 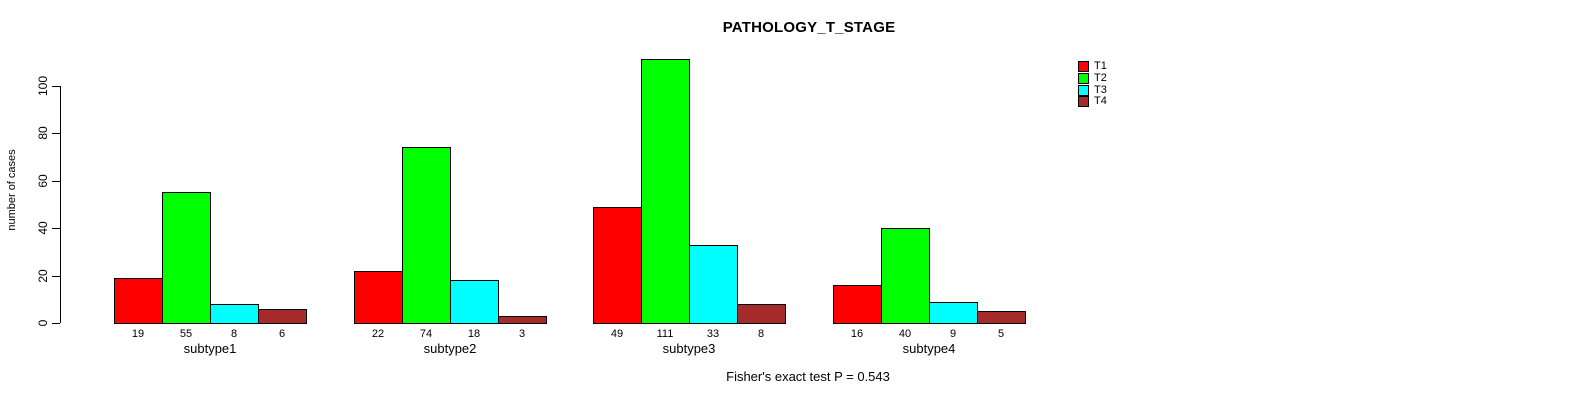 I want to click on bar-value-label: 40, so click(x=905, y=334).